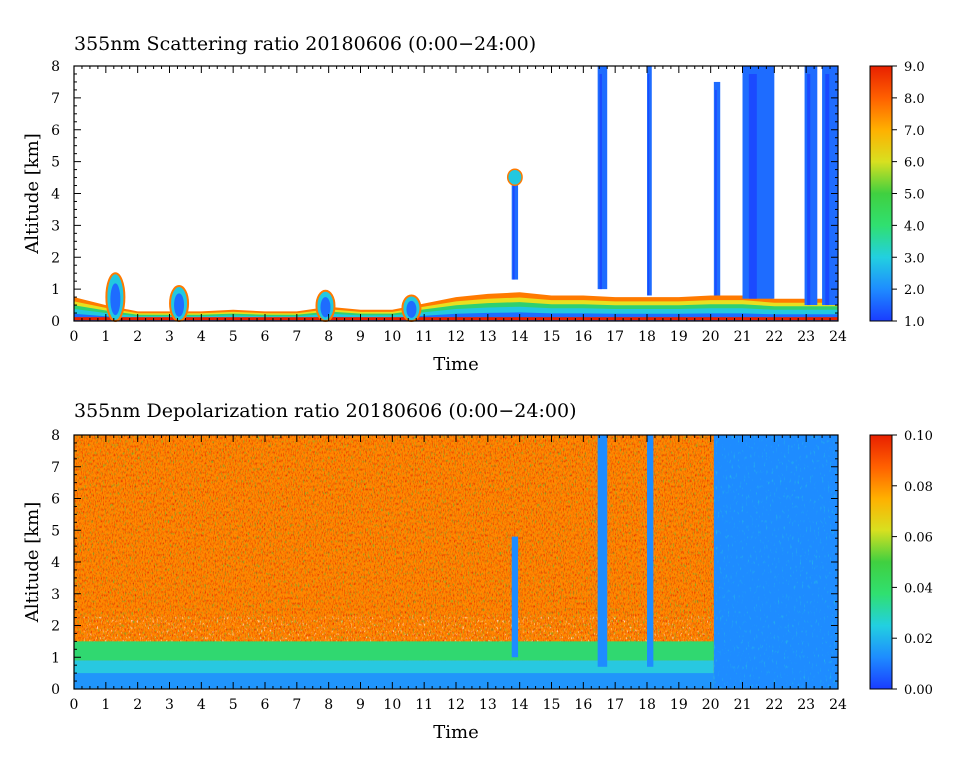 The image size is (960, 774). Describe the element at coordinates (328, 337) in the screenshot. I see `x-tick-label: 8` at that location.